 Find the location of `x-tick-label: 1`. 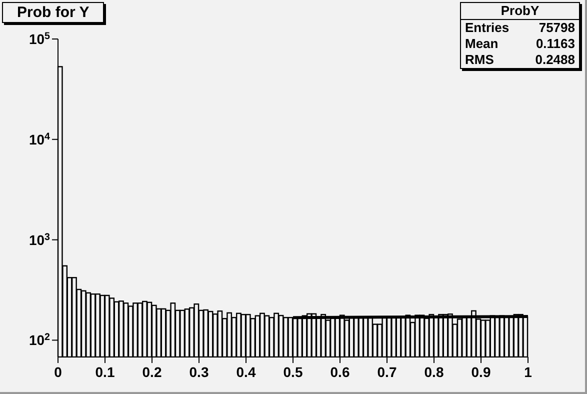

x-tick-label: 1 is located at coordinates (528, 372).